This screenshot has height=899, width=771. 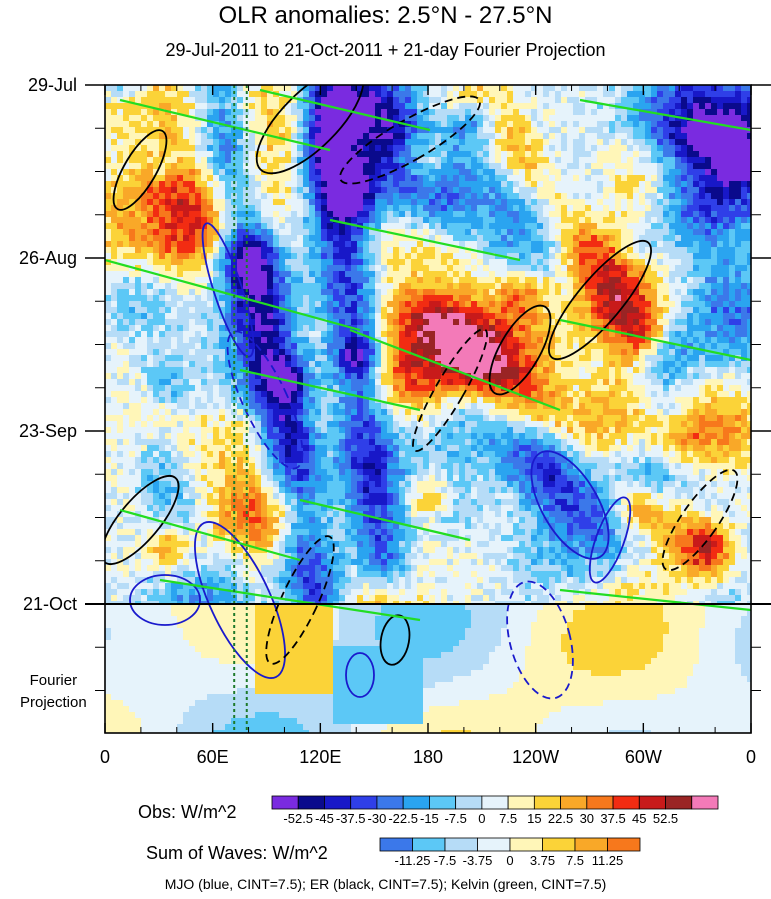 What do you see at coordinates (608, 860) in the screenshot?
I see `waves-colorbar-level-6: 11.25` at bounding box center [608, 860].